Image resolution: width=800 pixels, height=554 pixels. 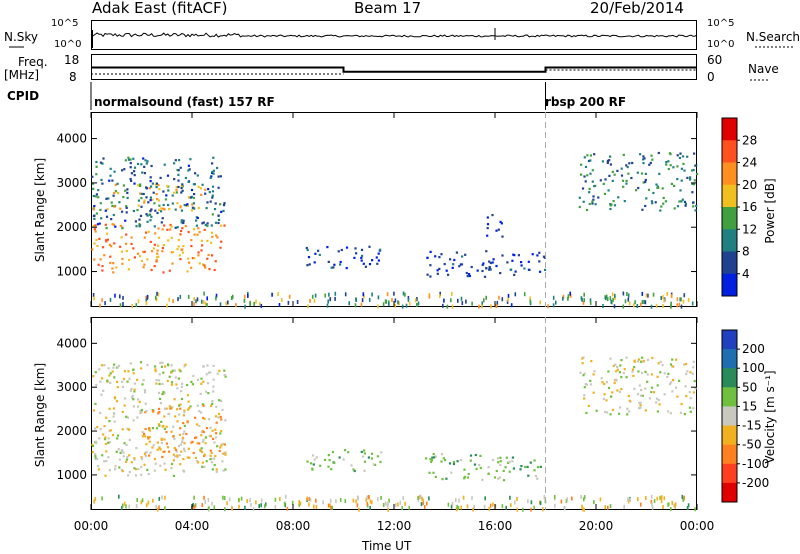 What do you see at coordinates (729, 340) in the screenshot?
I see `velocity-cbar-swatch` at bounding box center [729, 340].